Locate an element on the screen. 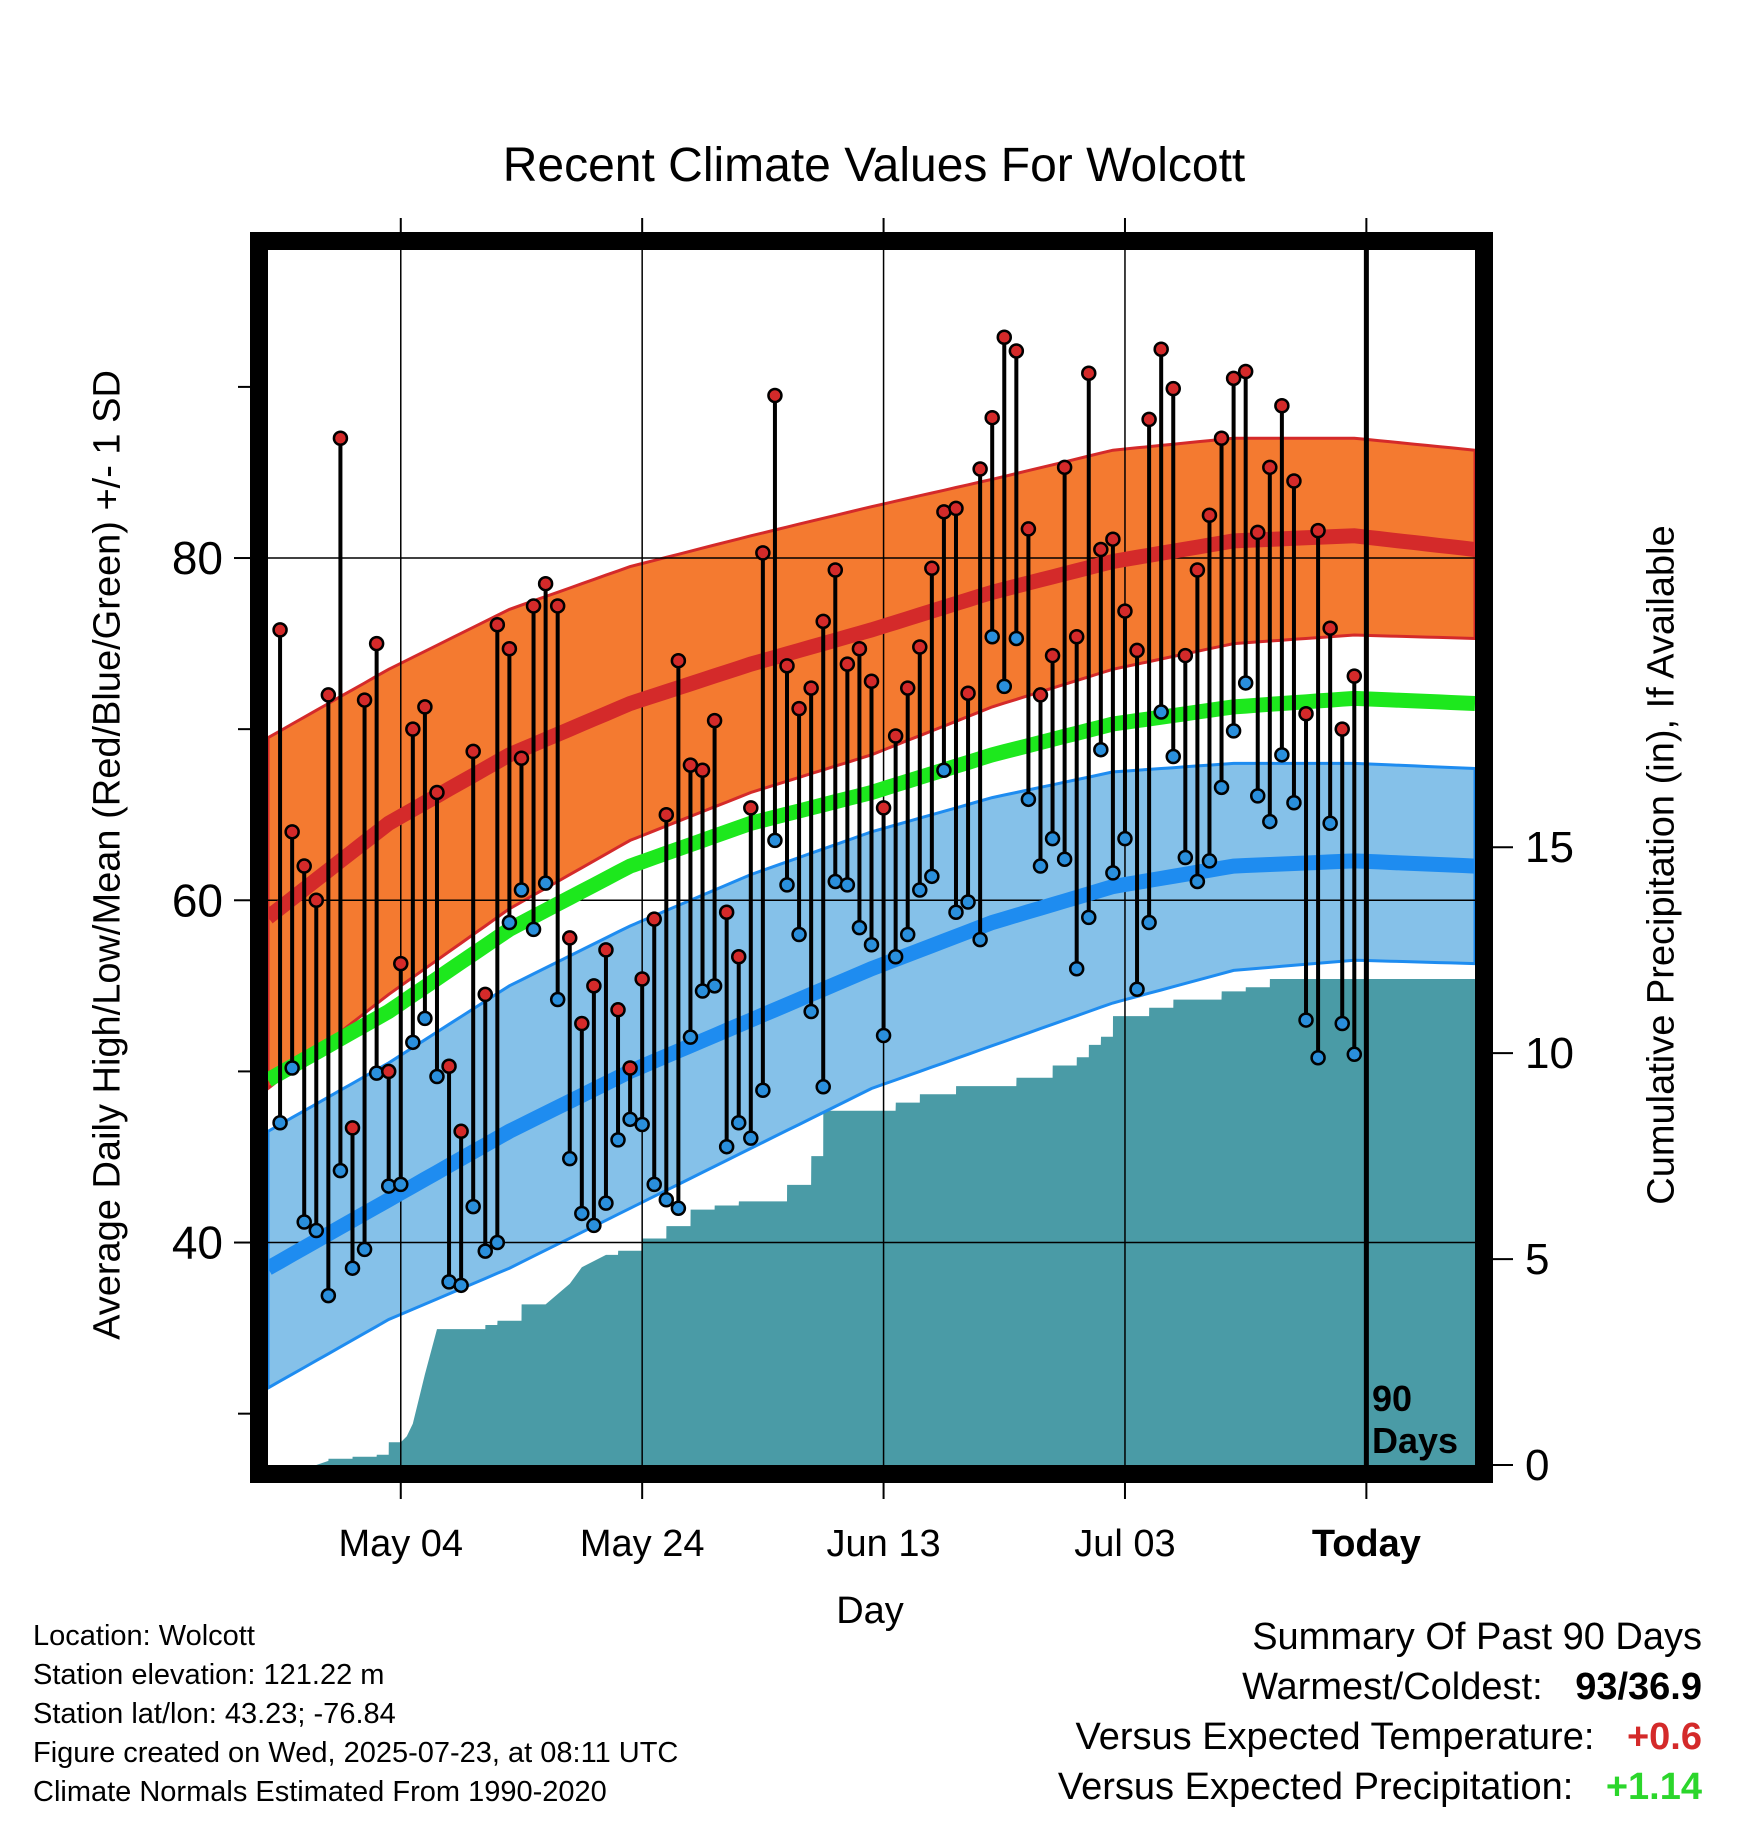 This screenshot has width=1748, height=1828. summary-temp-row: Versus Expected Temperature: +0.6 is located at coordinates (1380, 1737).